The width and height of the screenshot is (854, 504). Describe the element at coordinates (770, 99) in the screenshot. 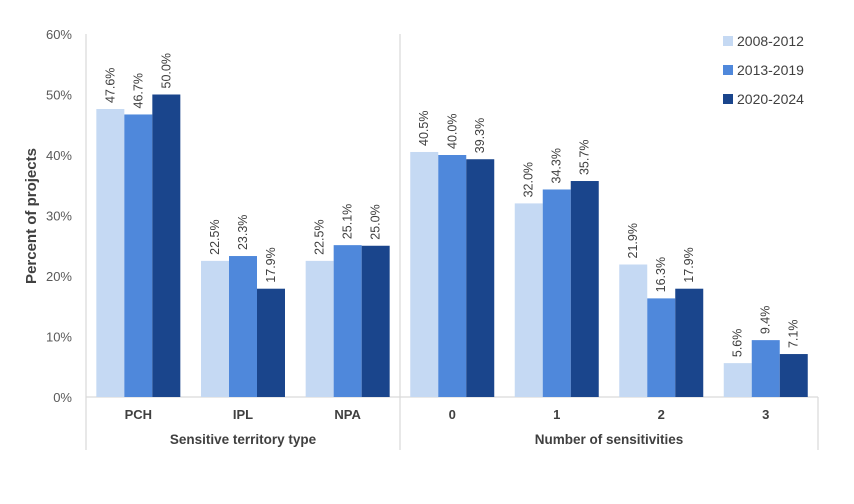

I see `legend-label: 2020-2024` at that location.